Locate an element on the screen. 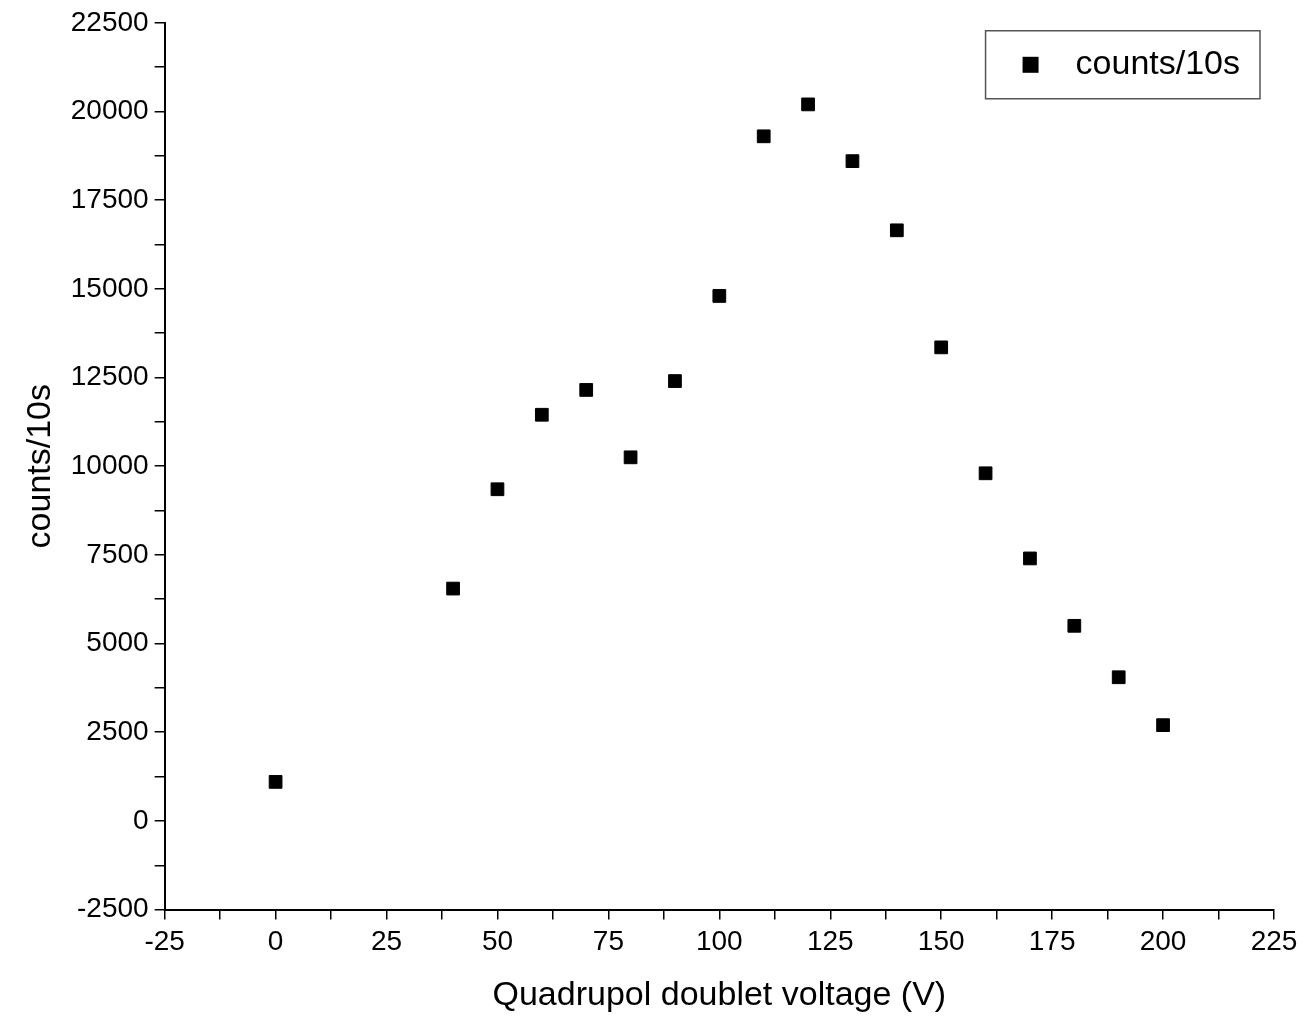 This screenshot has height=1030, width=1304. x-tick-label: 175 is located at coordinates (1052, 941).